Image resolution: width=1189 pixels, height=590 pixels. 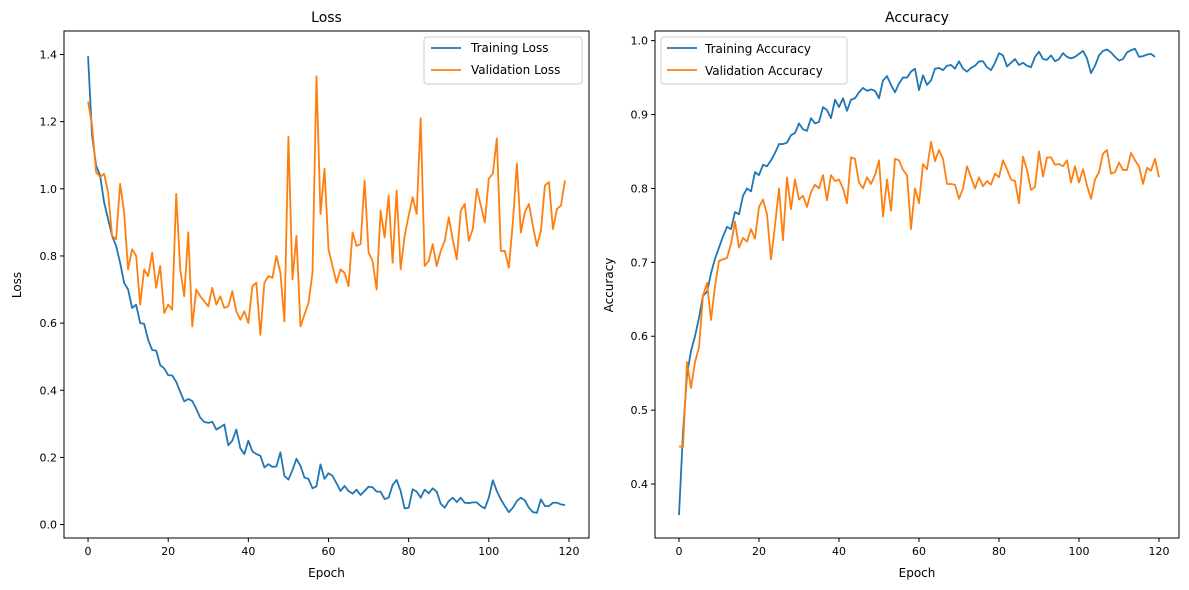 I want to click on accuracy-y-tick-label: 0.9, so click(x=640, y=115).